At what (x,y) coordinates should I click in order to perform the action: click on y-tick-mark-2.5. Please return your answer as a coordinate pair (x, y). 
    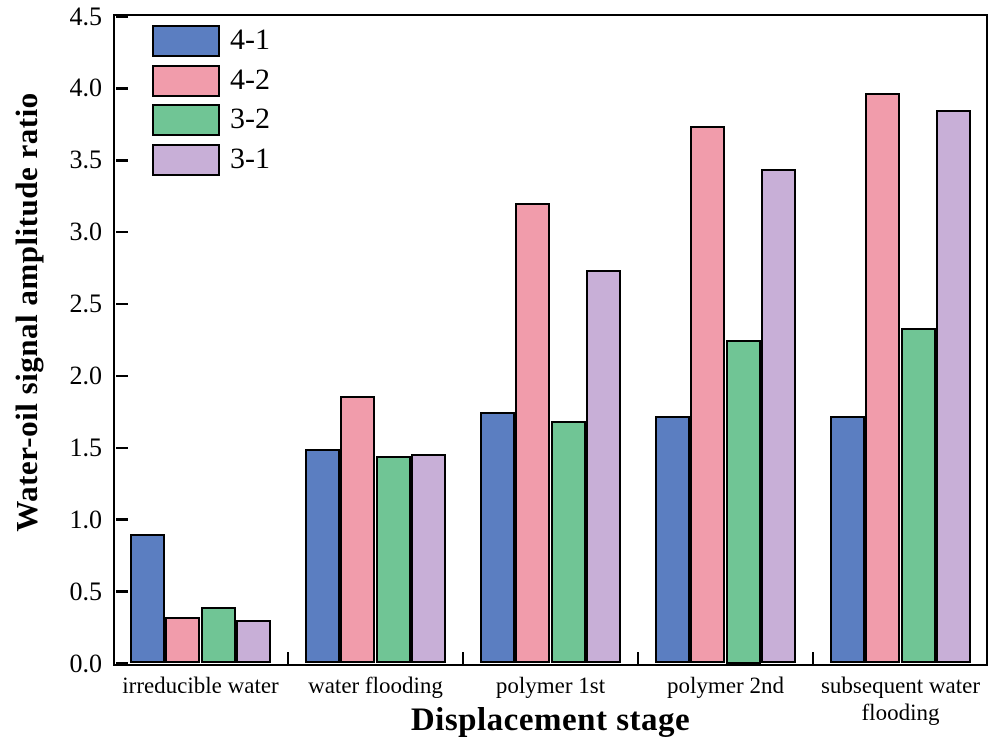
    Looking at the image, I should click on (121, 304).